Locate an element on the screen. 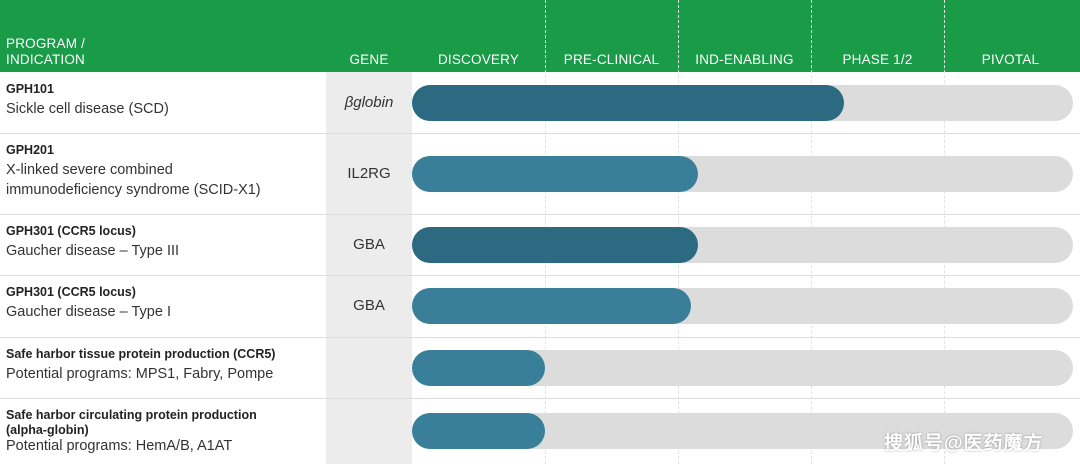 The width and height of the screenshot is (1080, 464). row-program-title-line2: (alpha-globin) is located at coordinates (47, 430).